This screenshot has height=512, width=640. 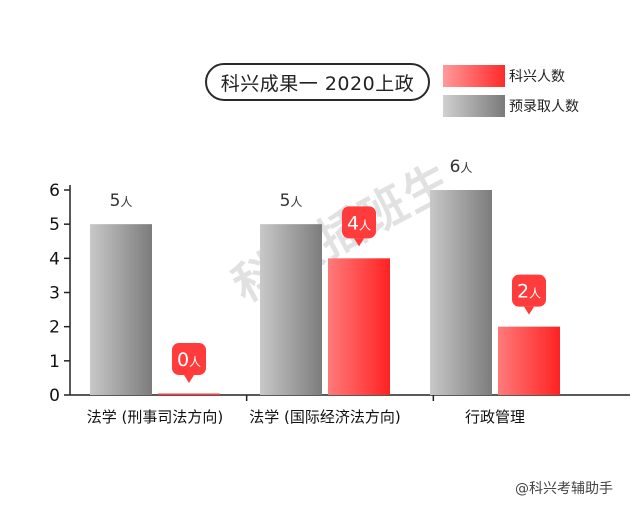 What do you see at coordinates (54, 396) in the screenshot?
I see `y-tick-label: 0` at bounding box center [54, 396].